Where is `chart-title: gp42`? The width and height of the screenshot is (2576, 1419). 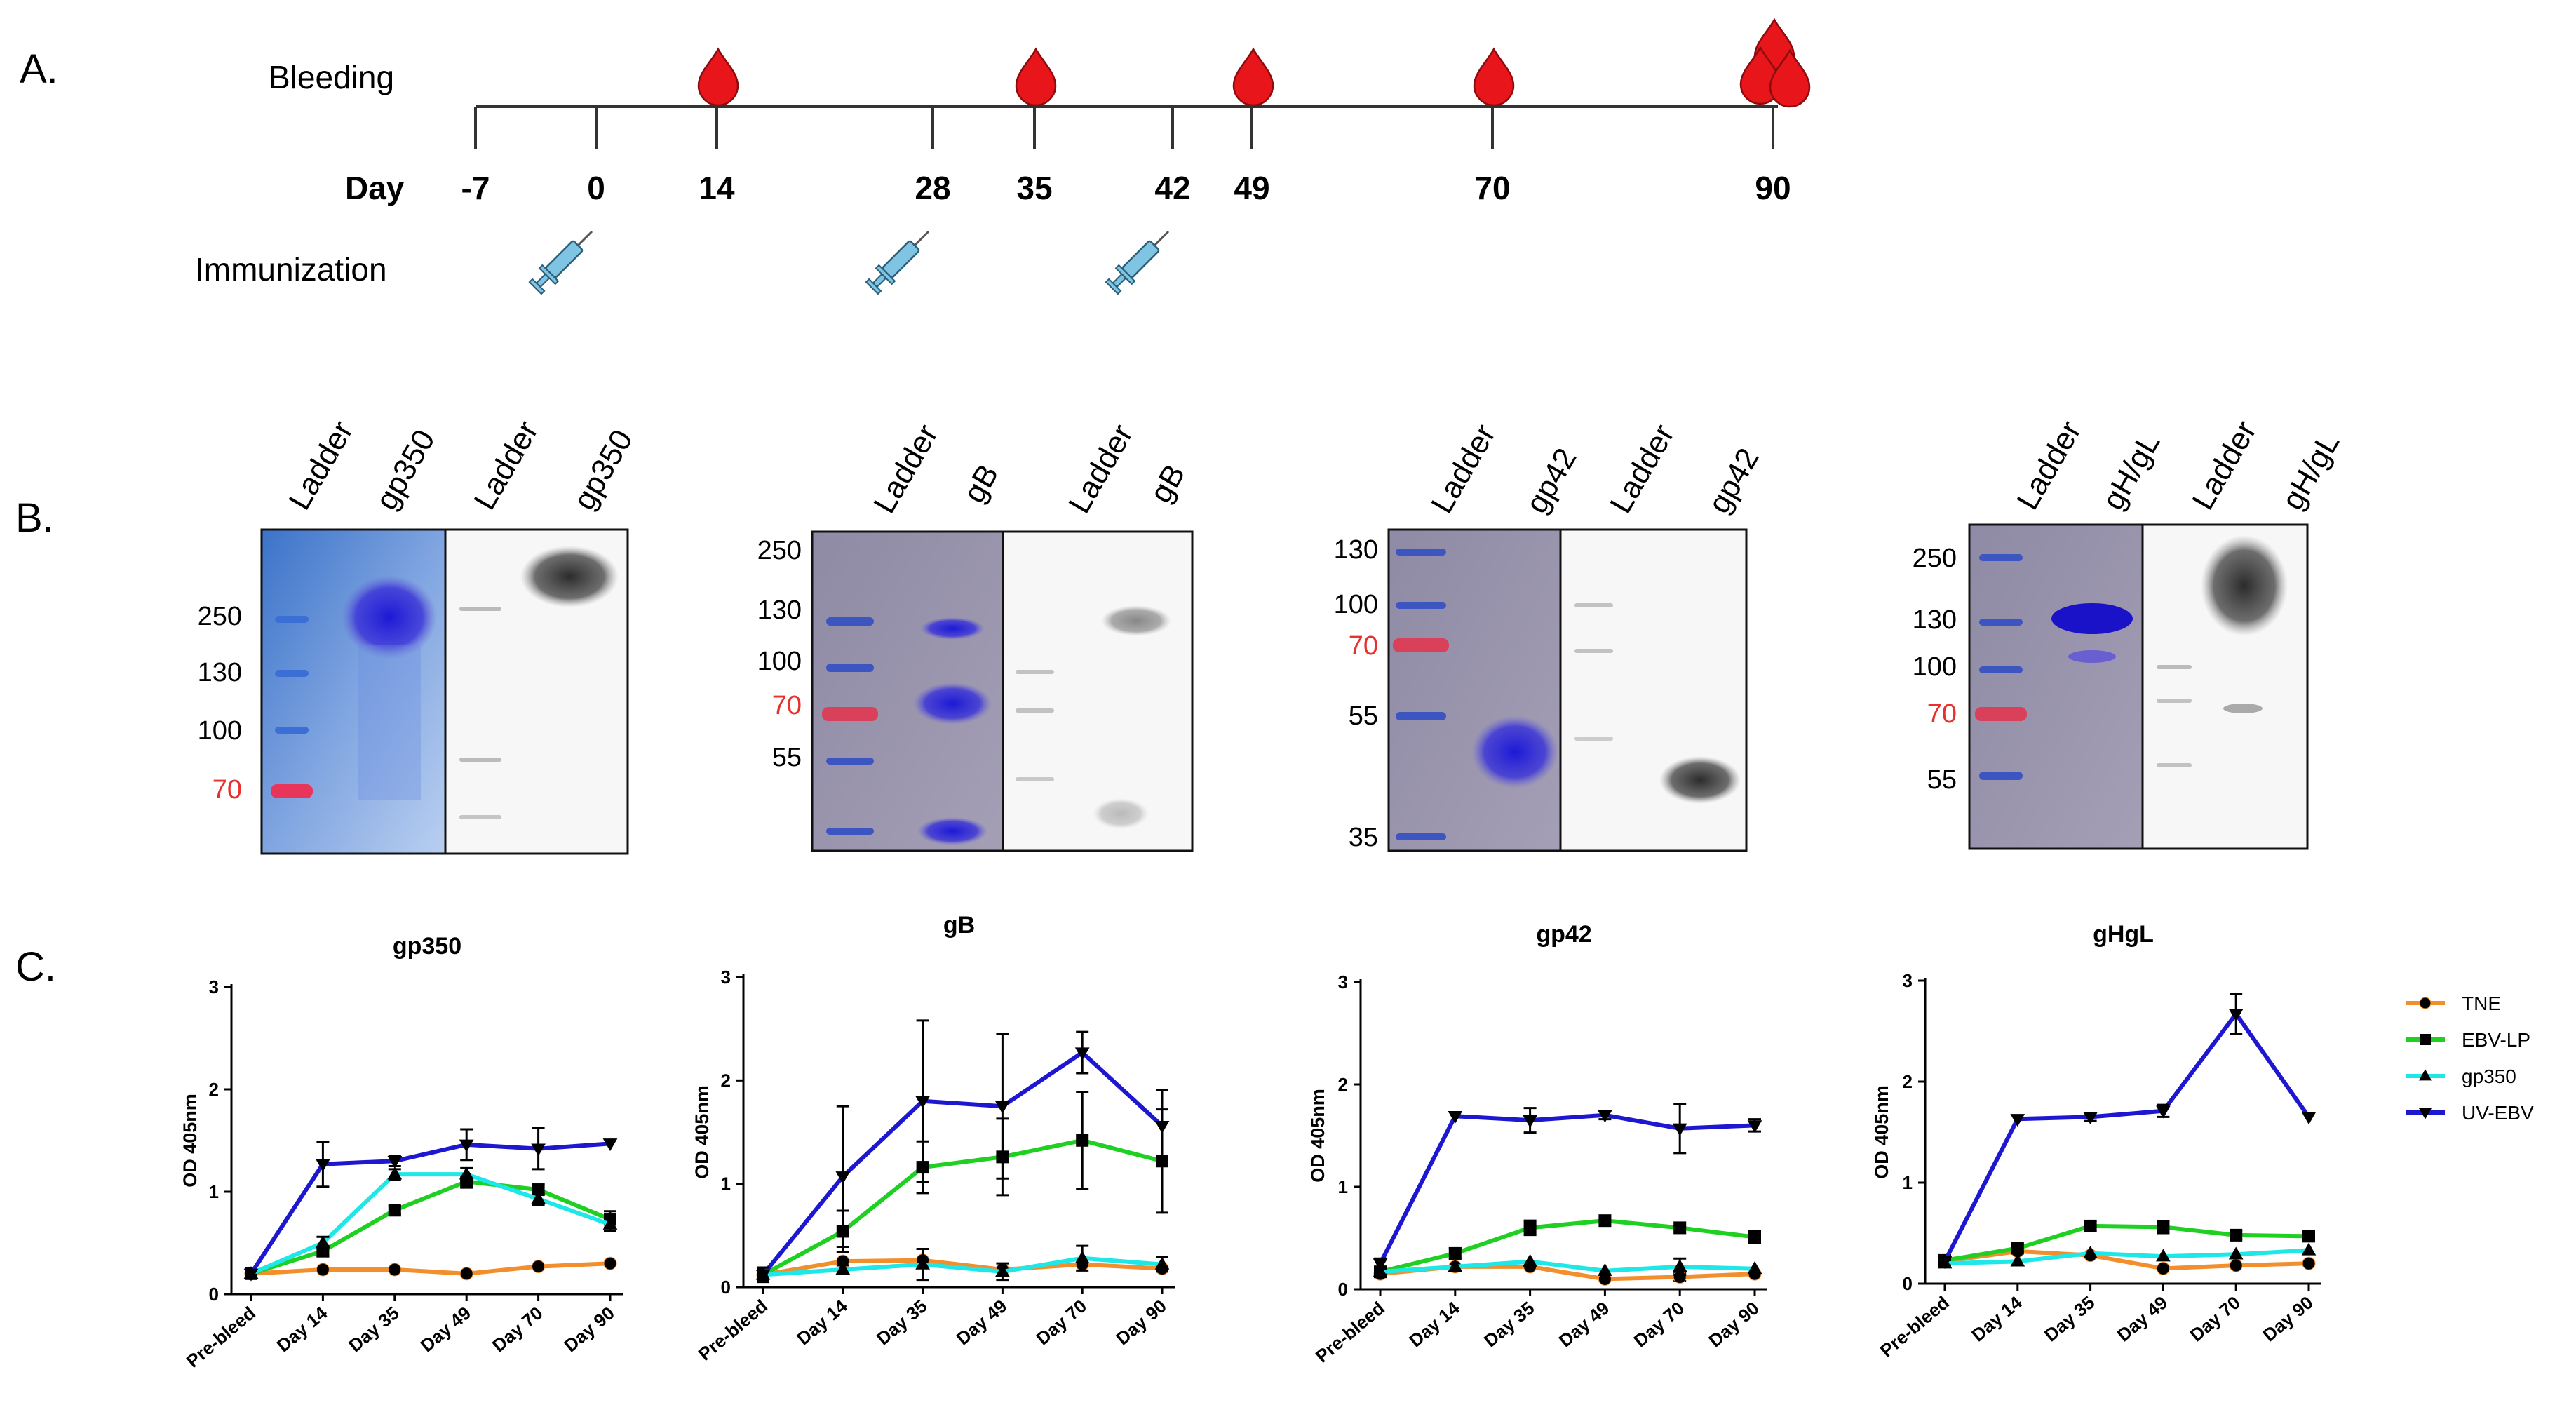 chart-title: gp42 is located at coordinates (1563, 934).